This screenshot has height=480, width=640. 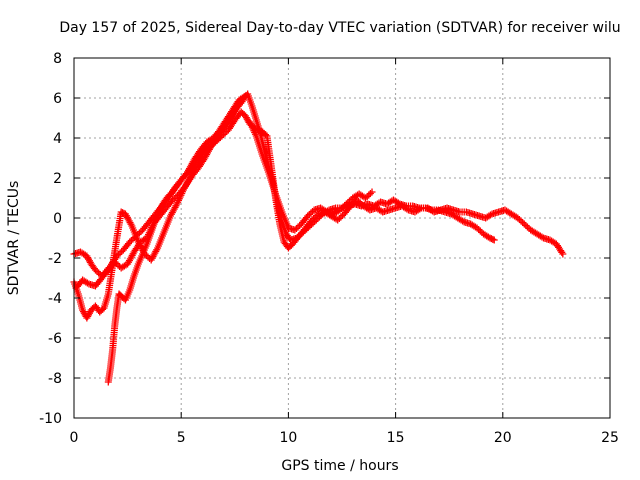 What do you see at coordinates (57, 219) in the screenshot?
I see `y-tick-label: 0` at bounding box center [57, 219].